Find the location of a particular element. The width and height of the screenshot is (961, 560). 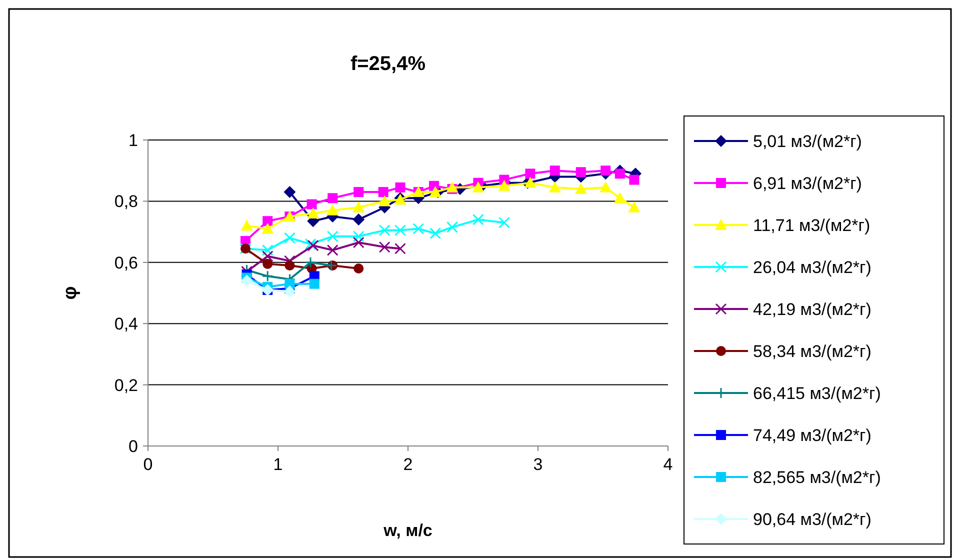

legend-label: 42,19 м3/(м2*г) is located at coordinates (812, 309).